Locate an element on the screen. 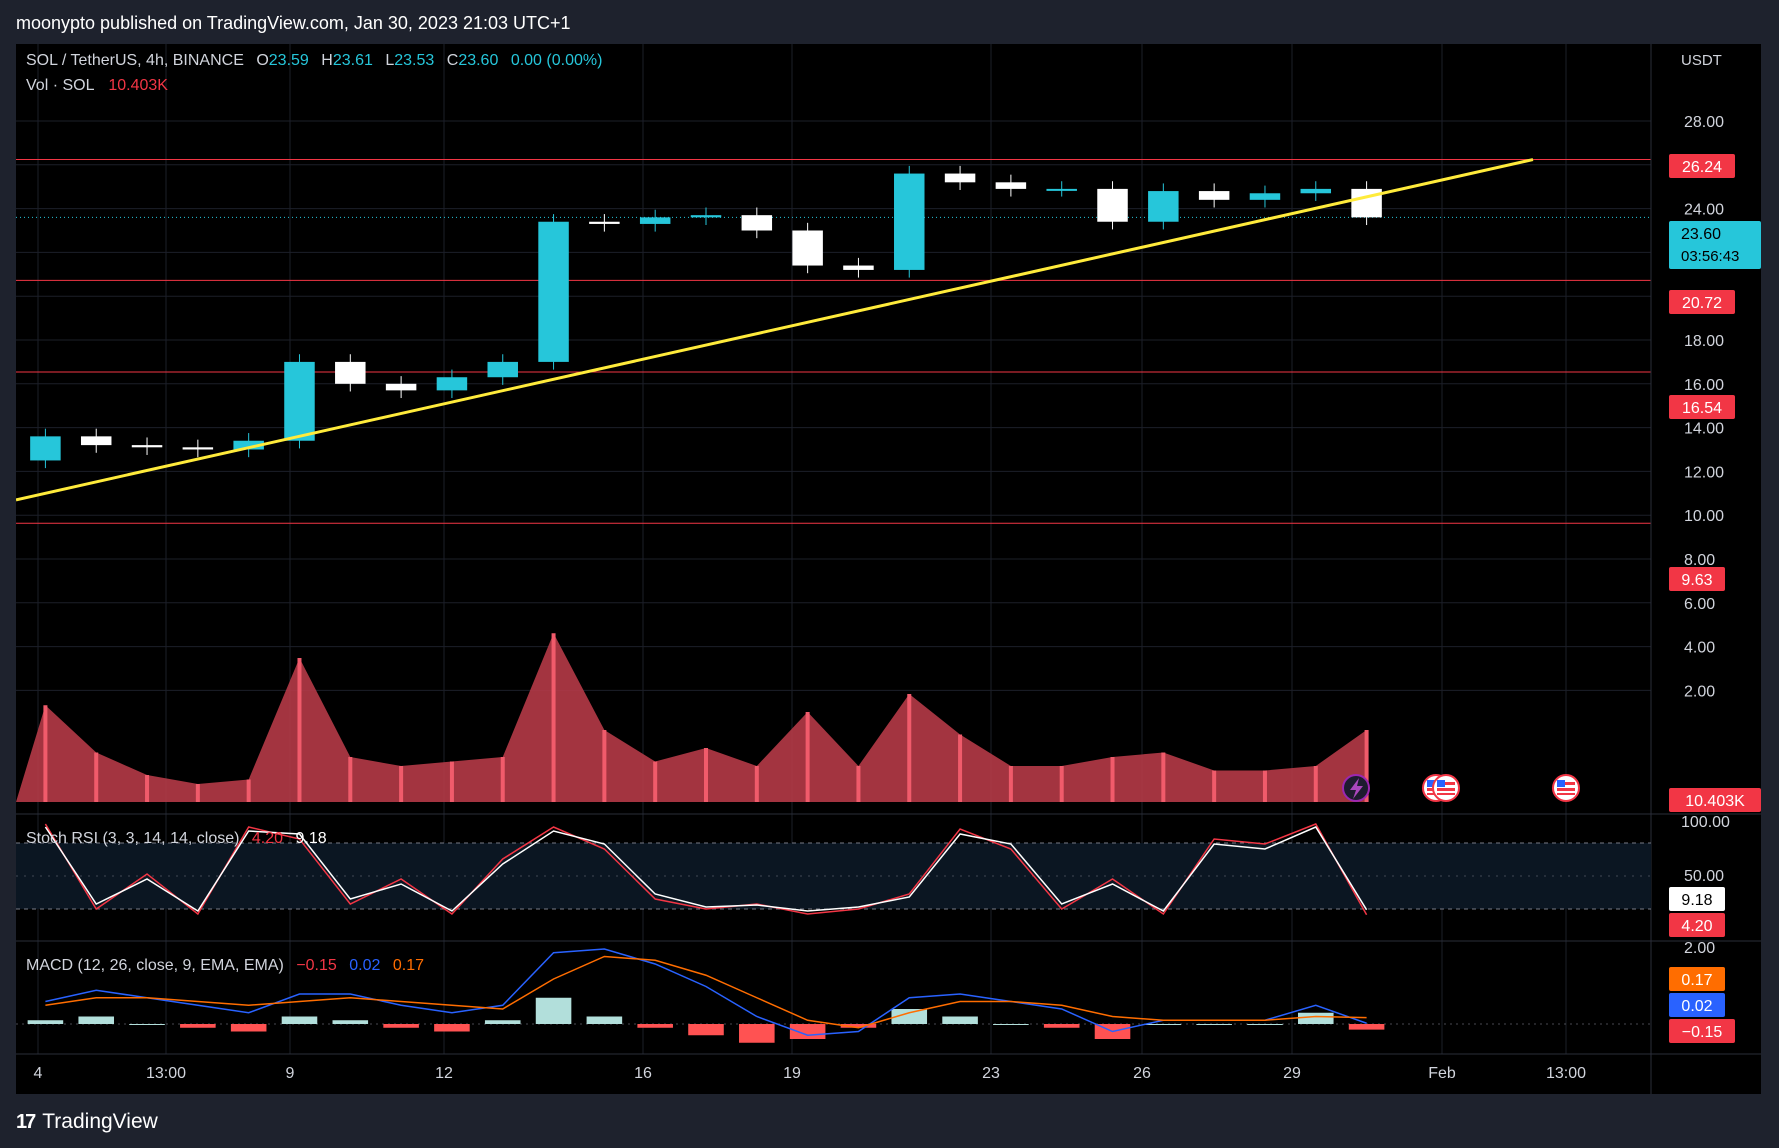 Image resolution: width=1779 pixels, height=1148 pixels. macd-axis-text: 0.02 is located at coordinates (1696, 1006).